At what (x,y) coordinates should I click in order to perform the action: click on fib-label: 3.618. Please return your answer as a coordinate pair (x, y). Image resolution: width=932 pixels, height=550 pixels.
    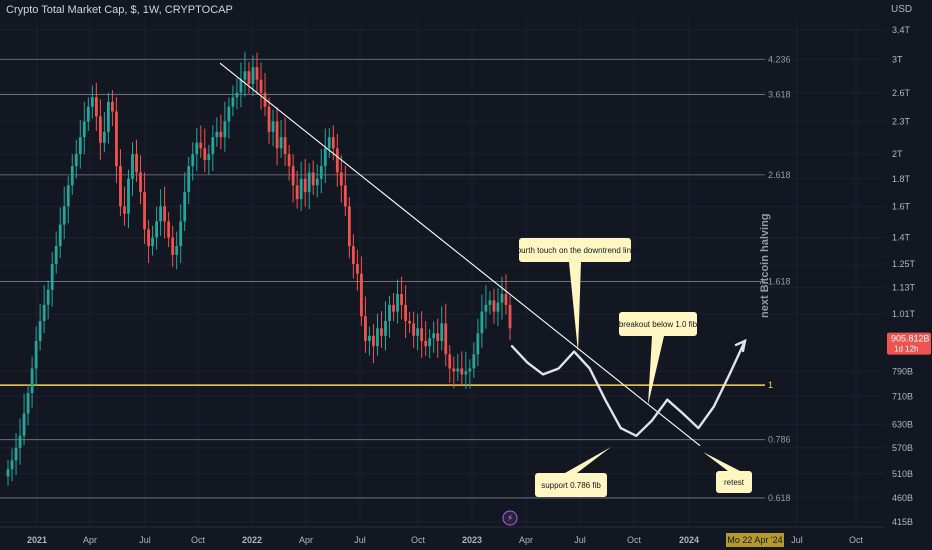
    Looking at the image, I should click on (779, 95).